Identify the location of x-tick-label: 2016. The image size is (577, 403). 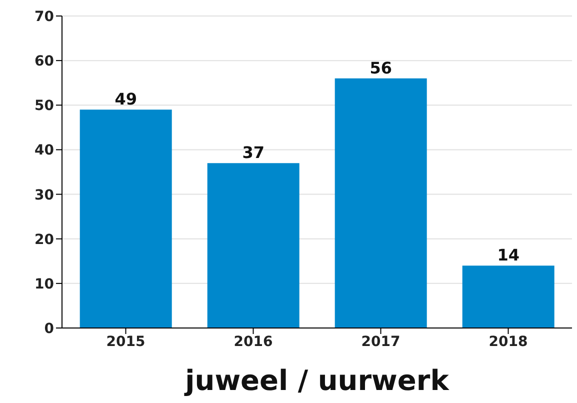
(253, 342).